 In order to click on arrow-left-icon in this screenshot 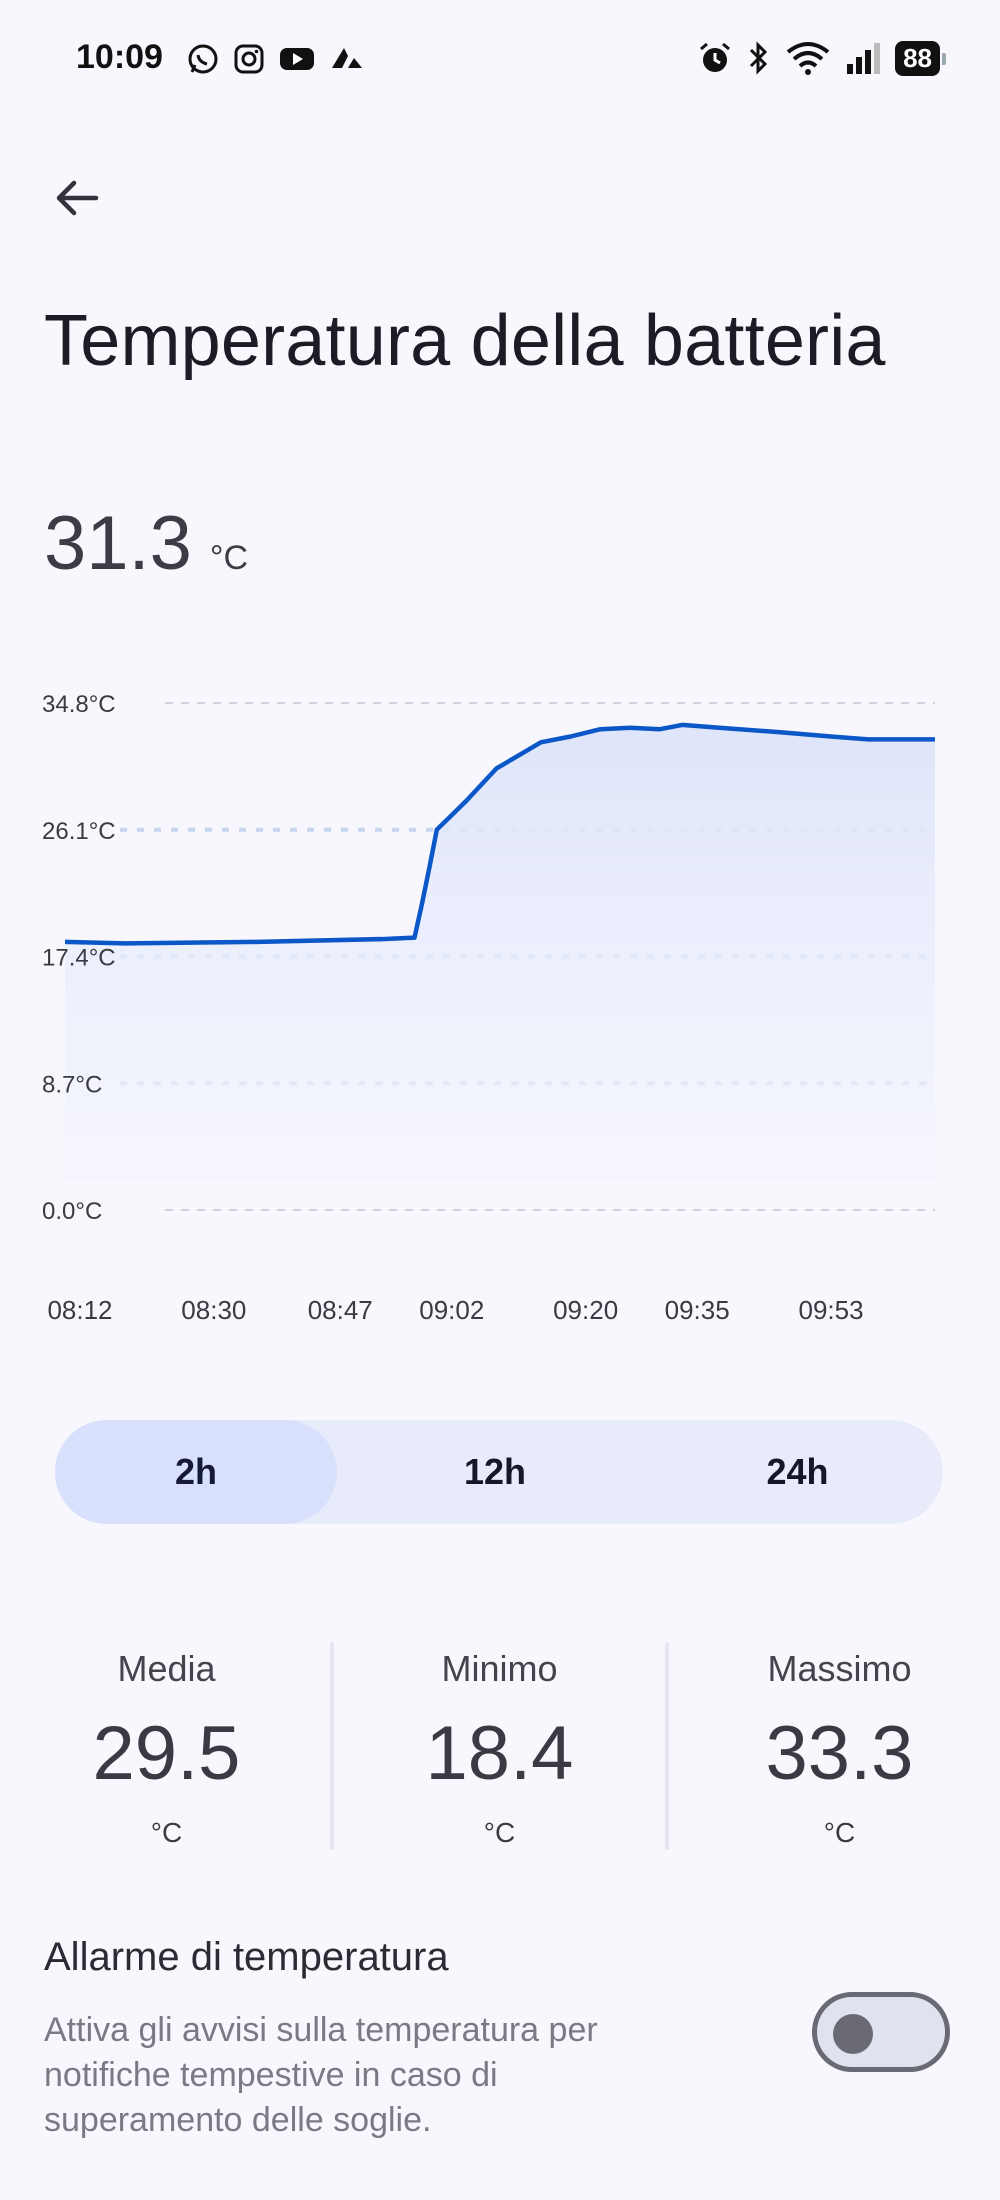, I will do `click(77, 198)`.